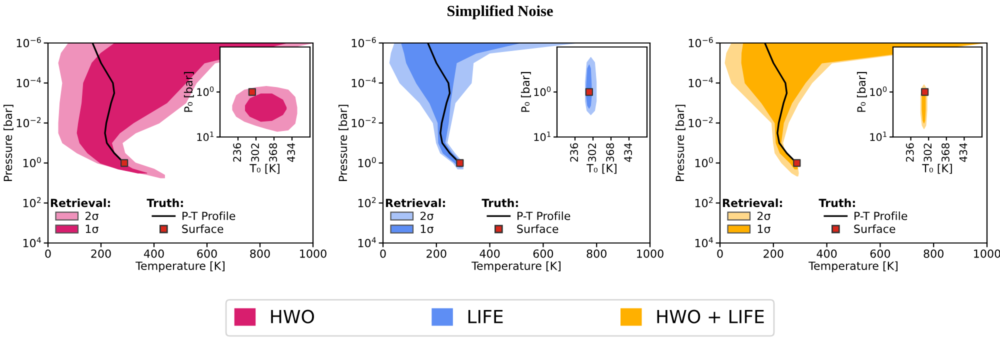  I want to click on legend-label: LIFE, so click(485, 317).